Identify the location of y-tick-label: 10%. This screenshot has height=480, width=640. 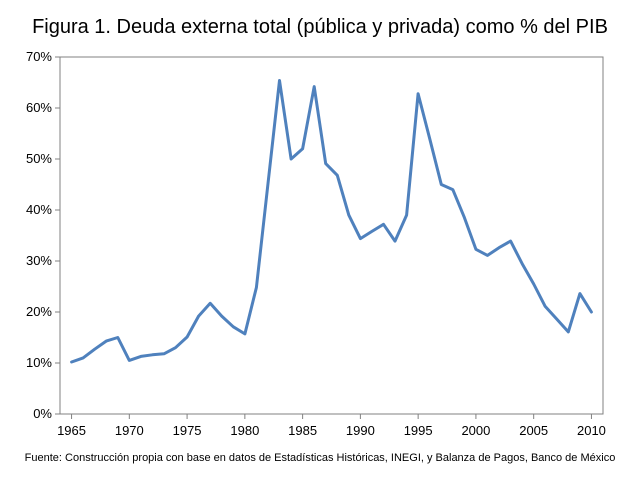
(39, 362).